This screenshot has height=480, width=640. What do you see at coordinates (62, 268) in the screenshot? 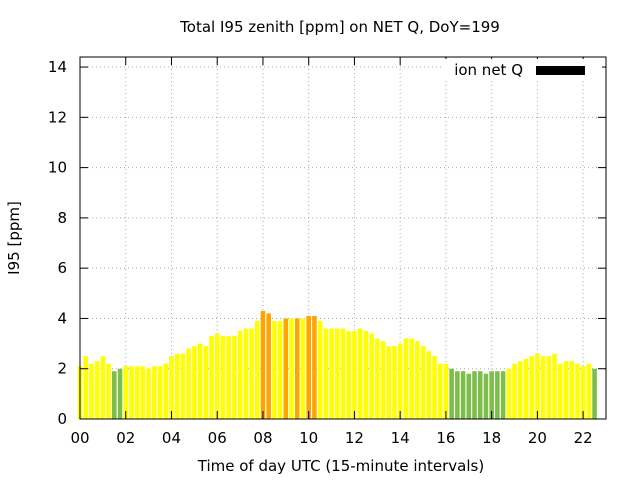
I see `y-tick-label: 6` at bounding box center [62, 268].